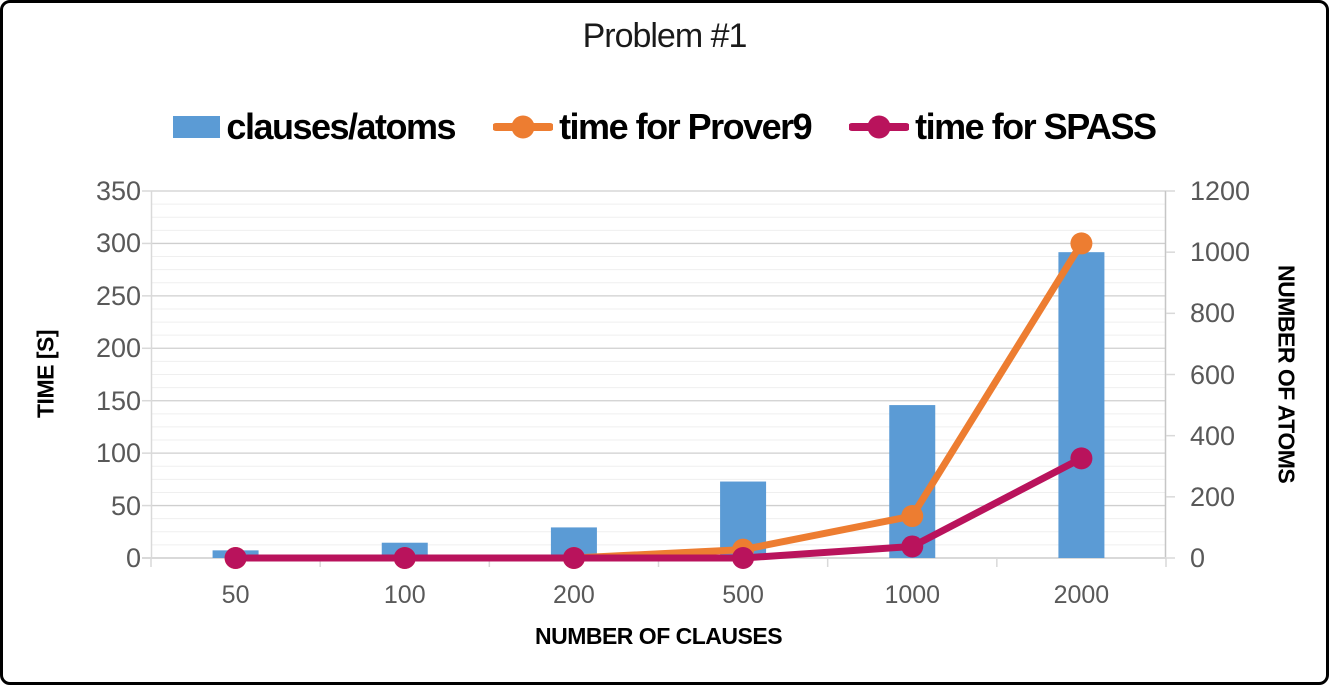 The height and width of the screenshot is (685, 1329). What do you see at coordinates (1286, 374) in the screenshot?
I see `right-axis-title: NUMBER OF ATOMS` at bounding box center [1286, 374].